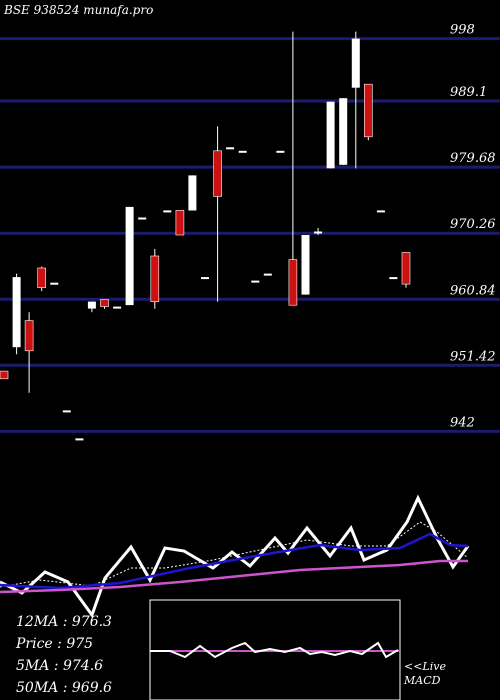  What do you see at coordinates (118, 10) in the screenshot?
I see `site-label: munafa.pro` at bounding box center [118, 10].